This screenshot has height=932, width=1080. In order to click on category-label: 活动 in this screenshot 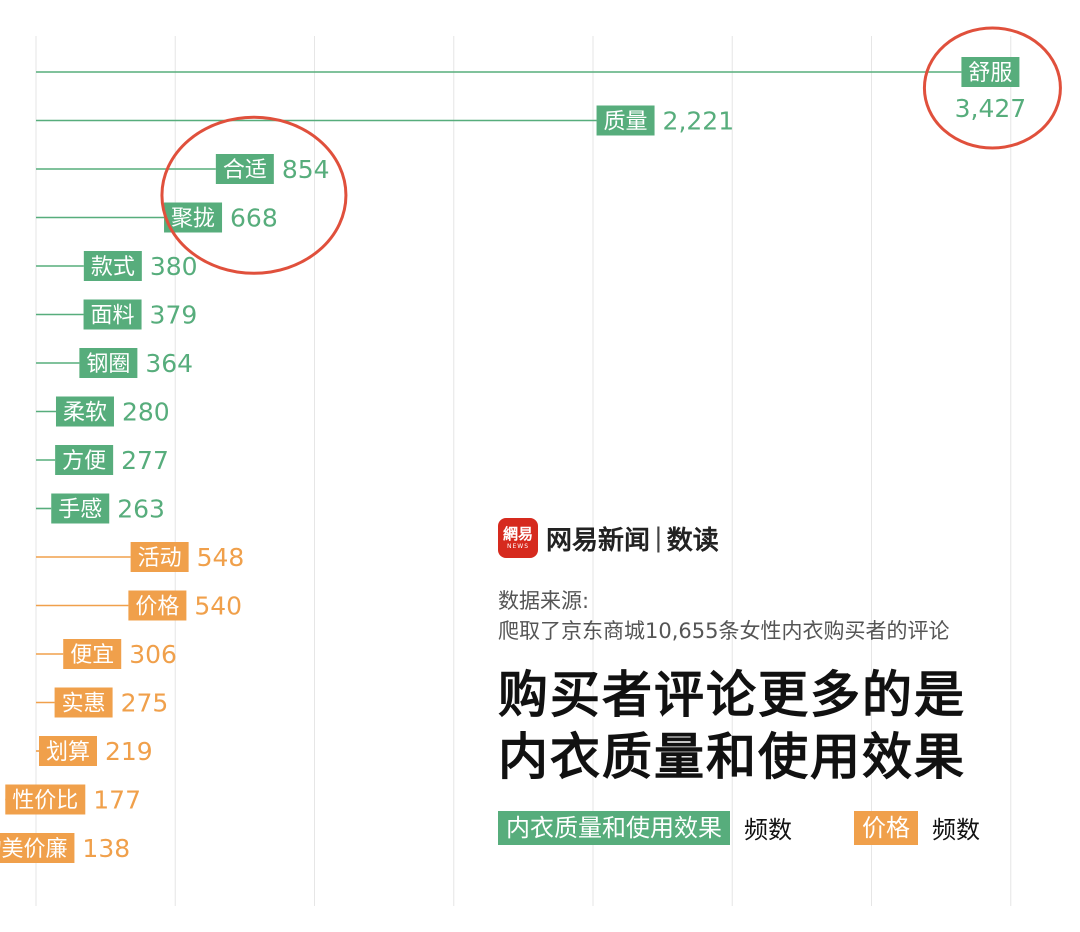, I will do `click(160, 558)`.